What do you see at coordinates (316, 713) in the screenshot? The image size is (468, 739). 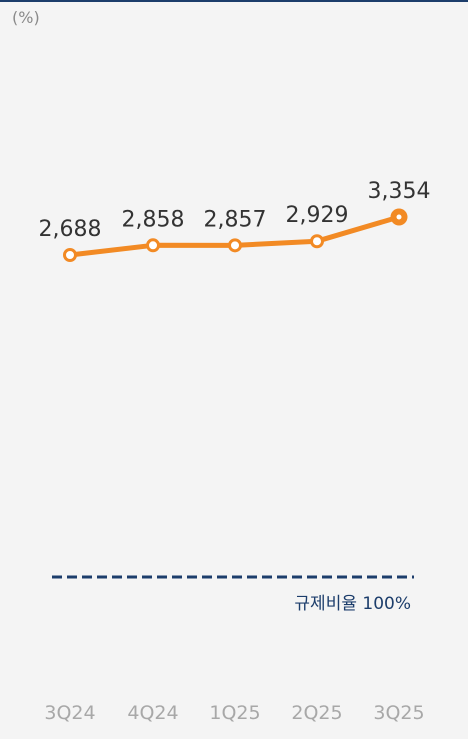 I see `x-tick-label: 2Q25` at bounding box center [316, 713].